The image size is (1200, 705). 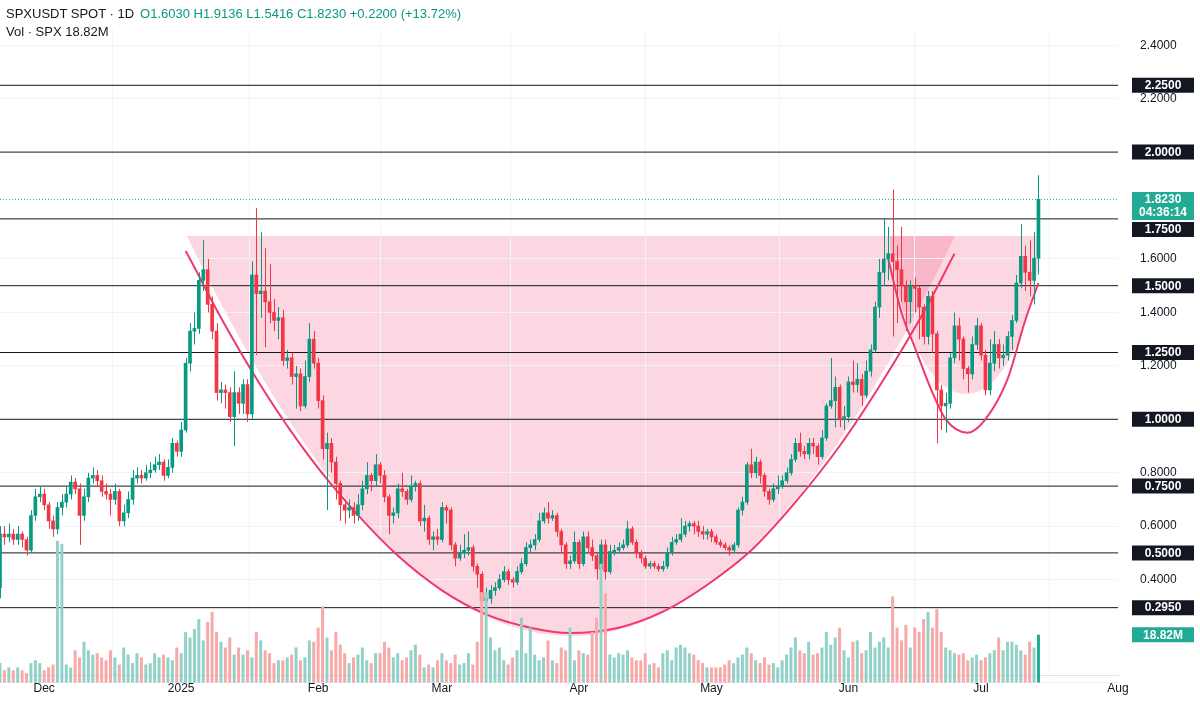 What do you see at coordinates (1118, 688) in the screenshot?
I see `x-tick-label: Aug` at bounding box center [1118, 688].